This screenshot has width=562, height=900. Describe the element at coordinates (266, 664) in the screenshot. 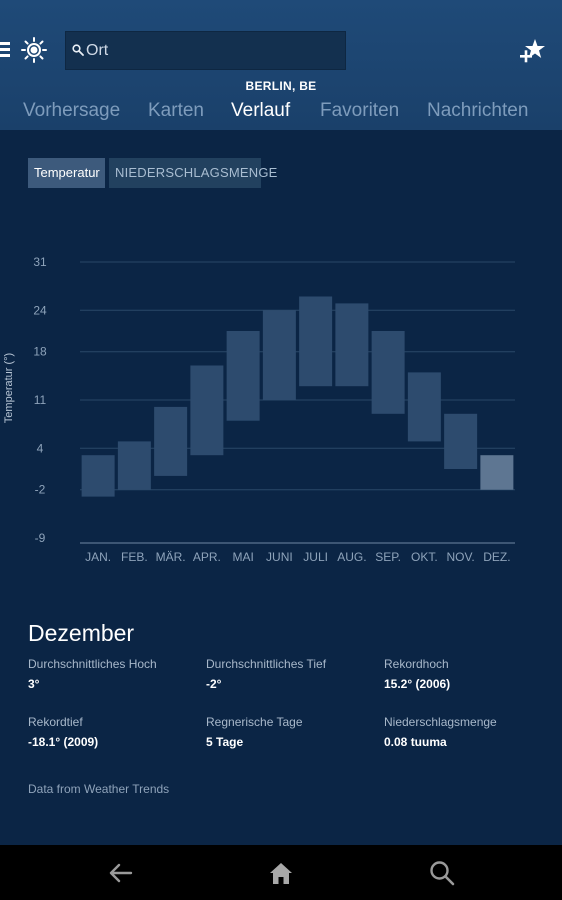

I see `avg-low-label: Durchschnittliches Tief` at that location.